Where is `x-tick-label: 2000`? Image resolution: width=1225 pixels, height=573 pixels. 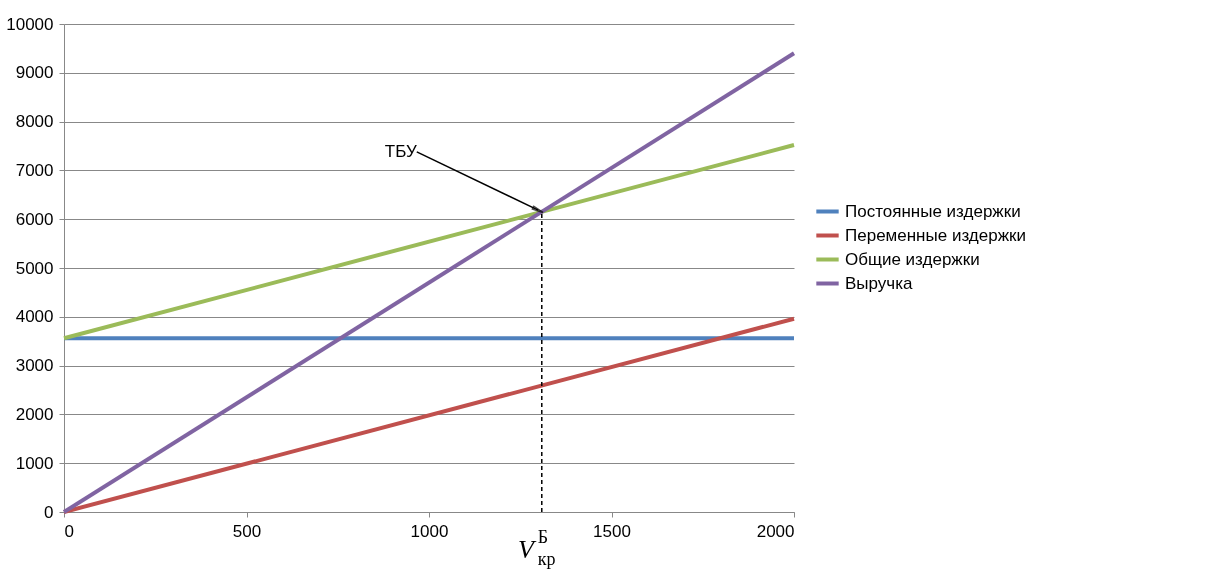
x-tick-label: 2000 is located at coordinates (775, 531).